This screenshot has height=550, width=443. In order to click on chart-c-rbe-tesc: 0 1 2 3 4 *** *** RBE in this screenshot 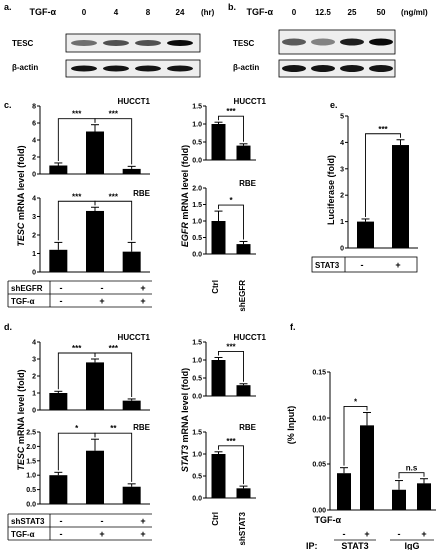, I will do `click(91, 233)`.